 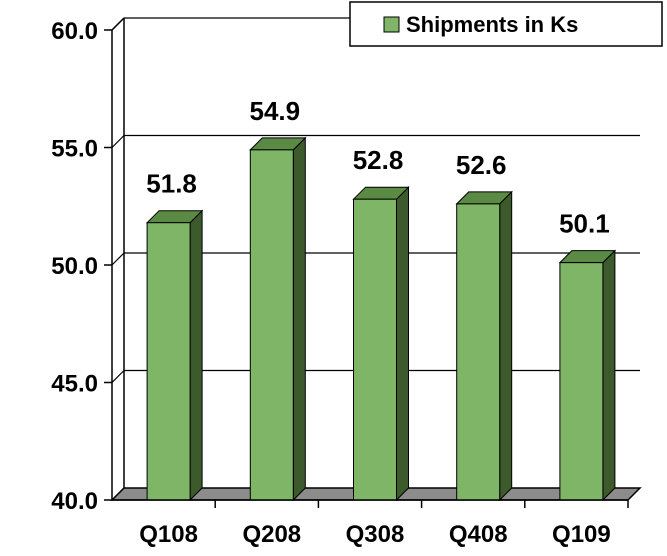 What do you see at coordinates (271, 534) in the screenshot?
I see `x-tick-label: Q208` at bounding box center [271, 534].